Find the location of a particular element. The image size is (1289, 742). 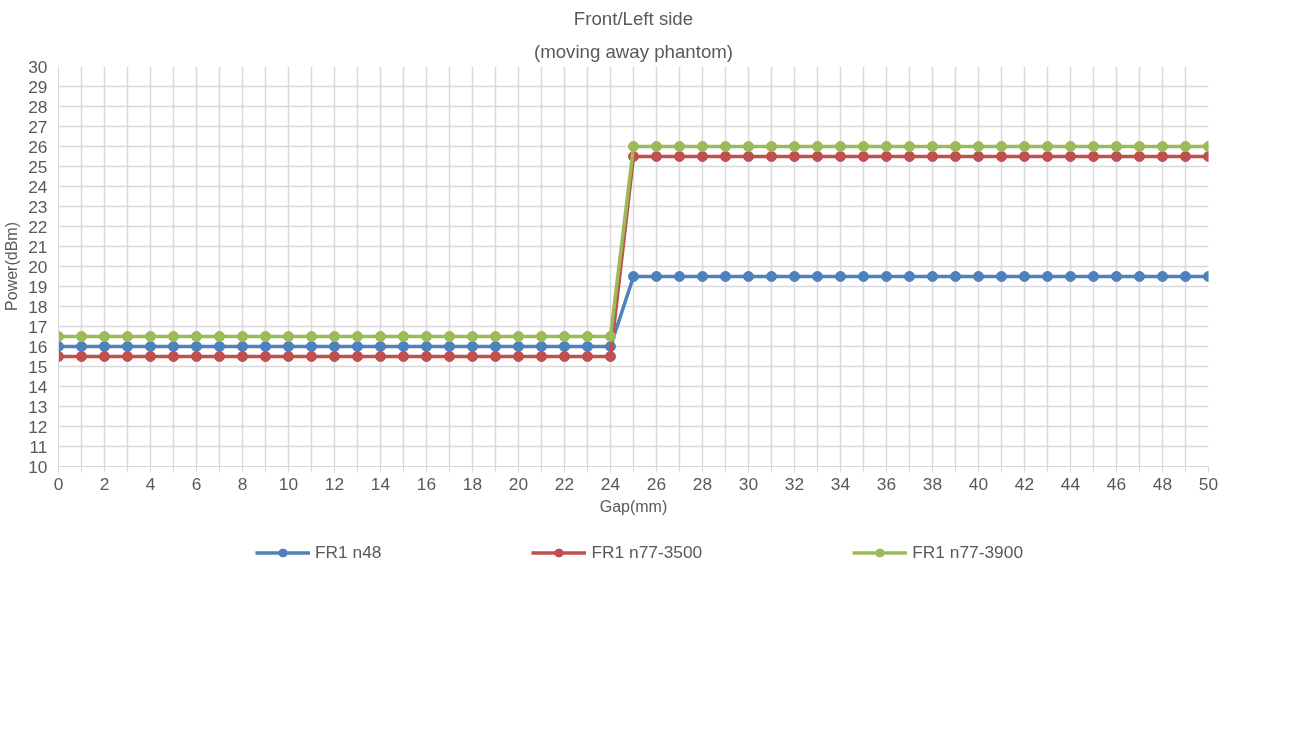

x-tick-label: 10 is located at coordinates (288, 483).